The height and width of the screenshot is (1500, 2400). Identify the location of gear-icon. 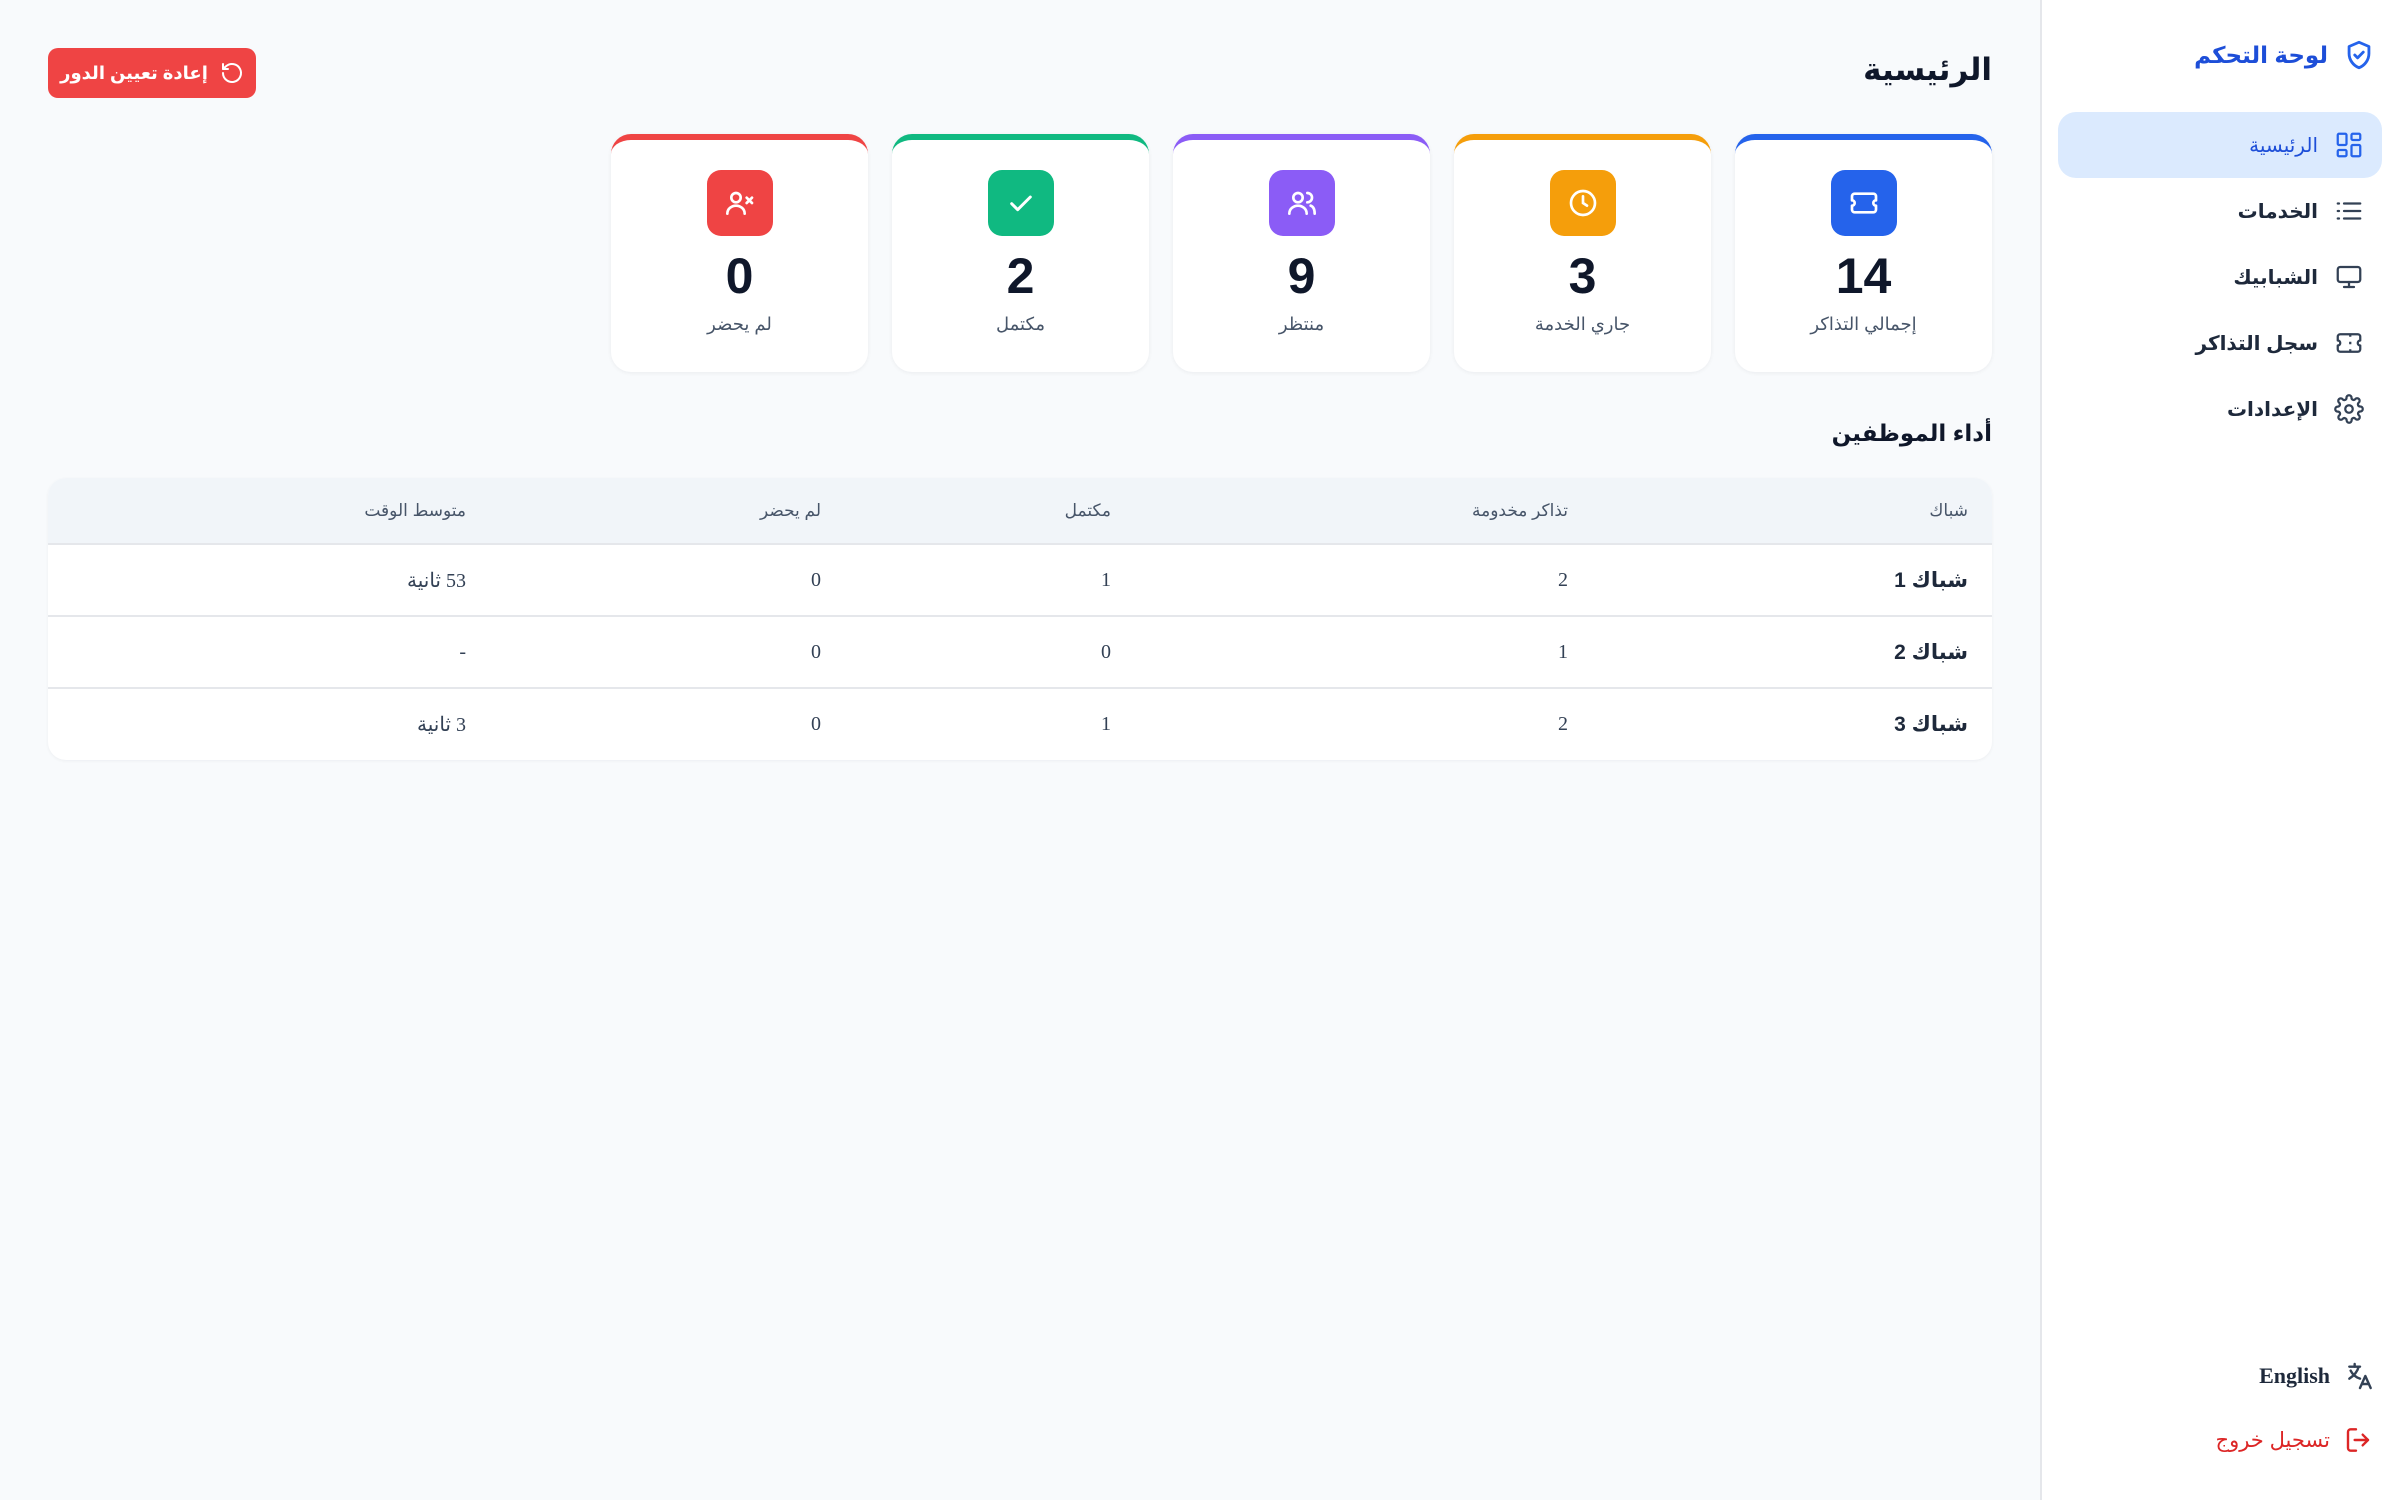
(2349, 409).